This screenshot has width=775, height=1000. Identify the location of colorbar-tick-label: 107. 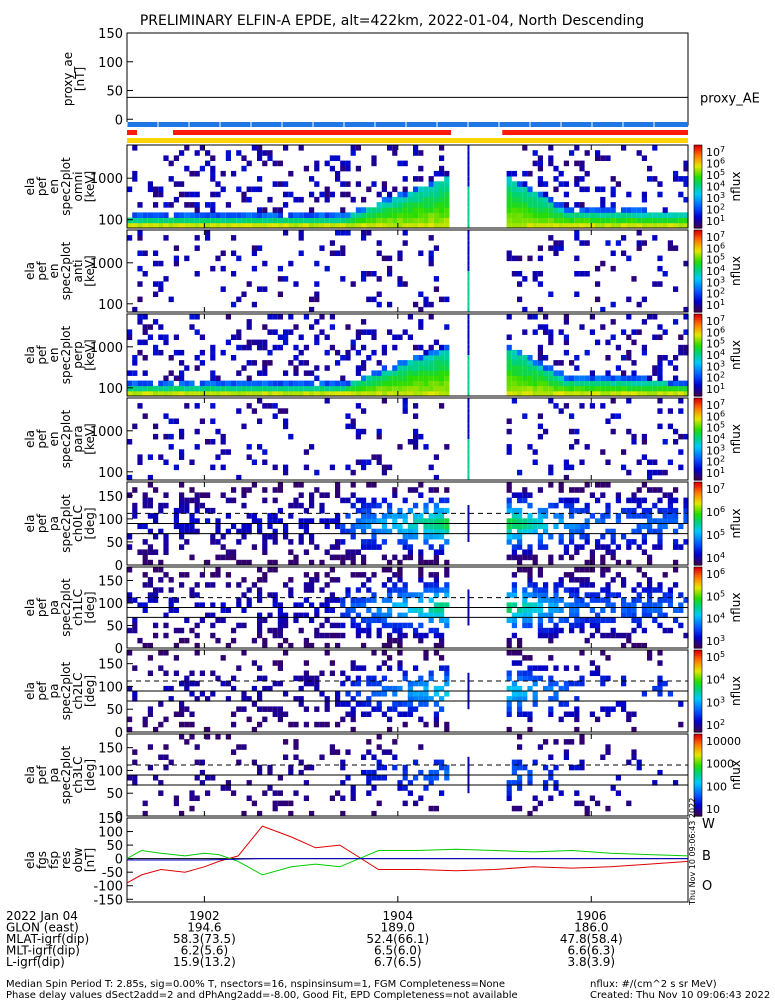
(715, 405).